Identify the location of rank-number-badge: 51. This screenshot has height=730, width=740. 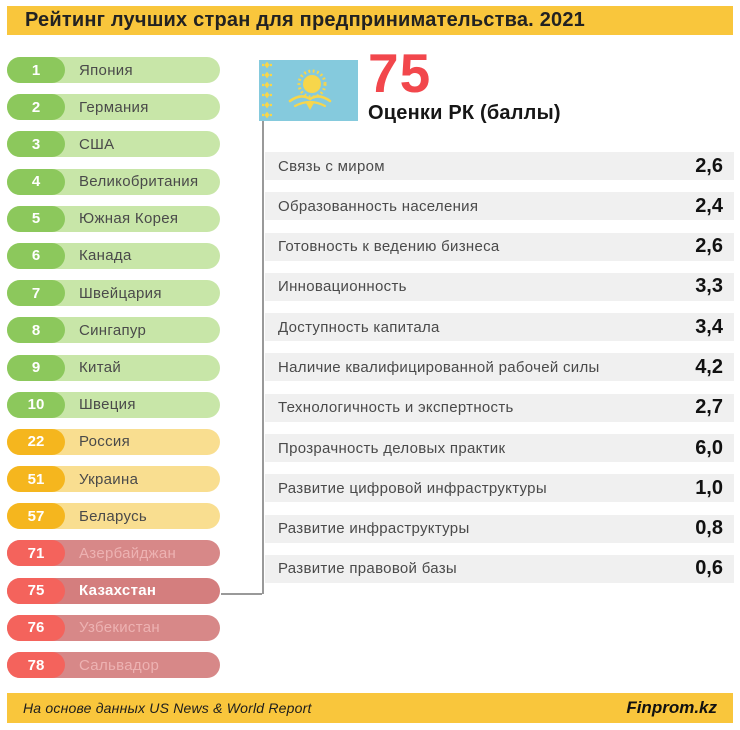
(36, 479).